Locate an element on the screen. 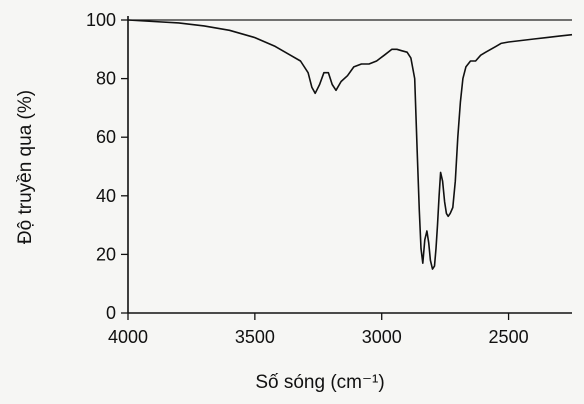  x-tick-label-3000: 3000 is located at coordinates (382, 337).